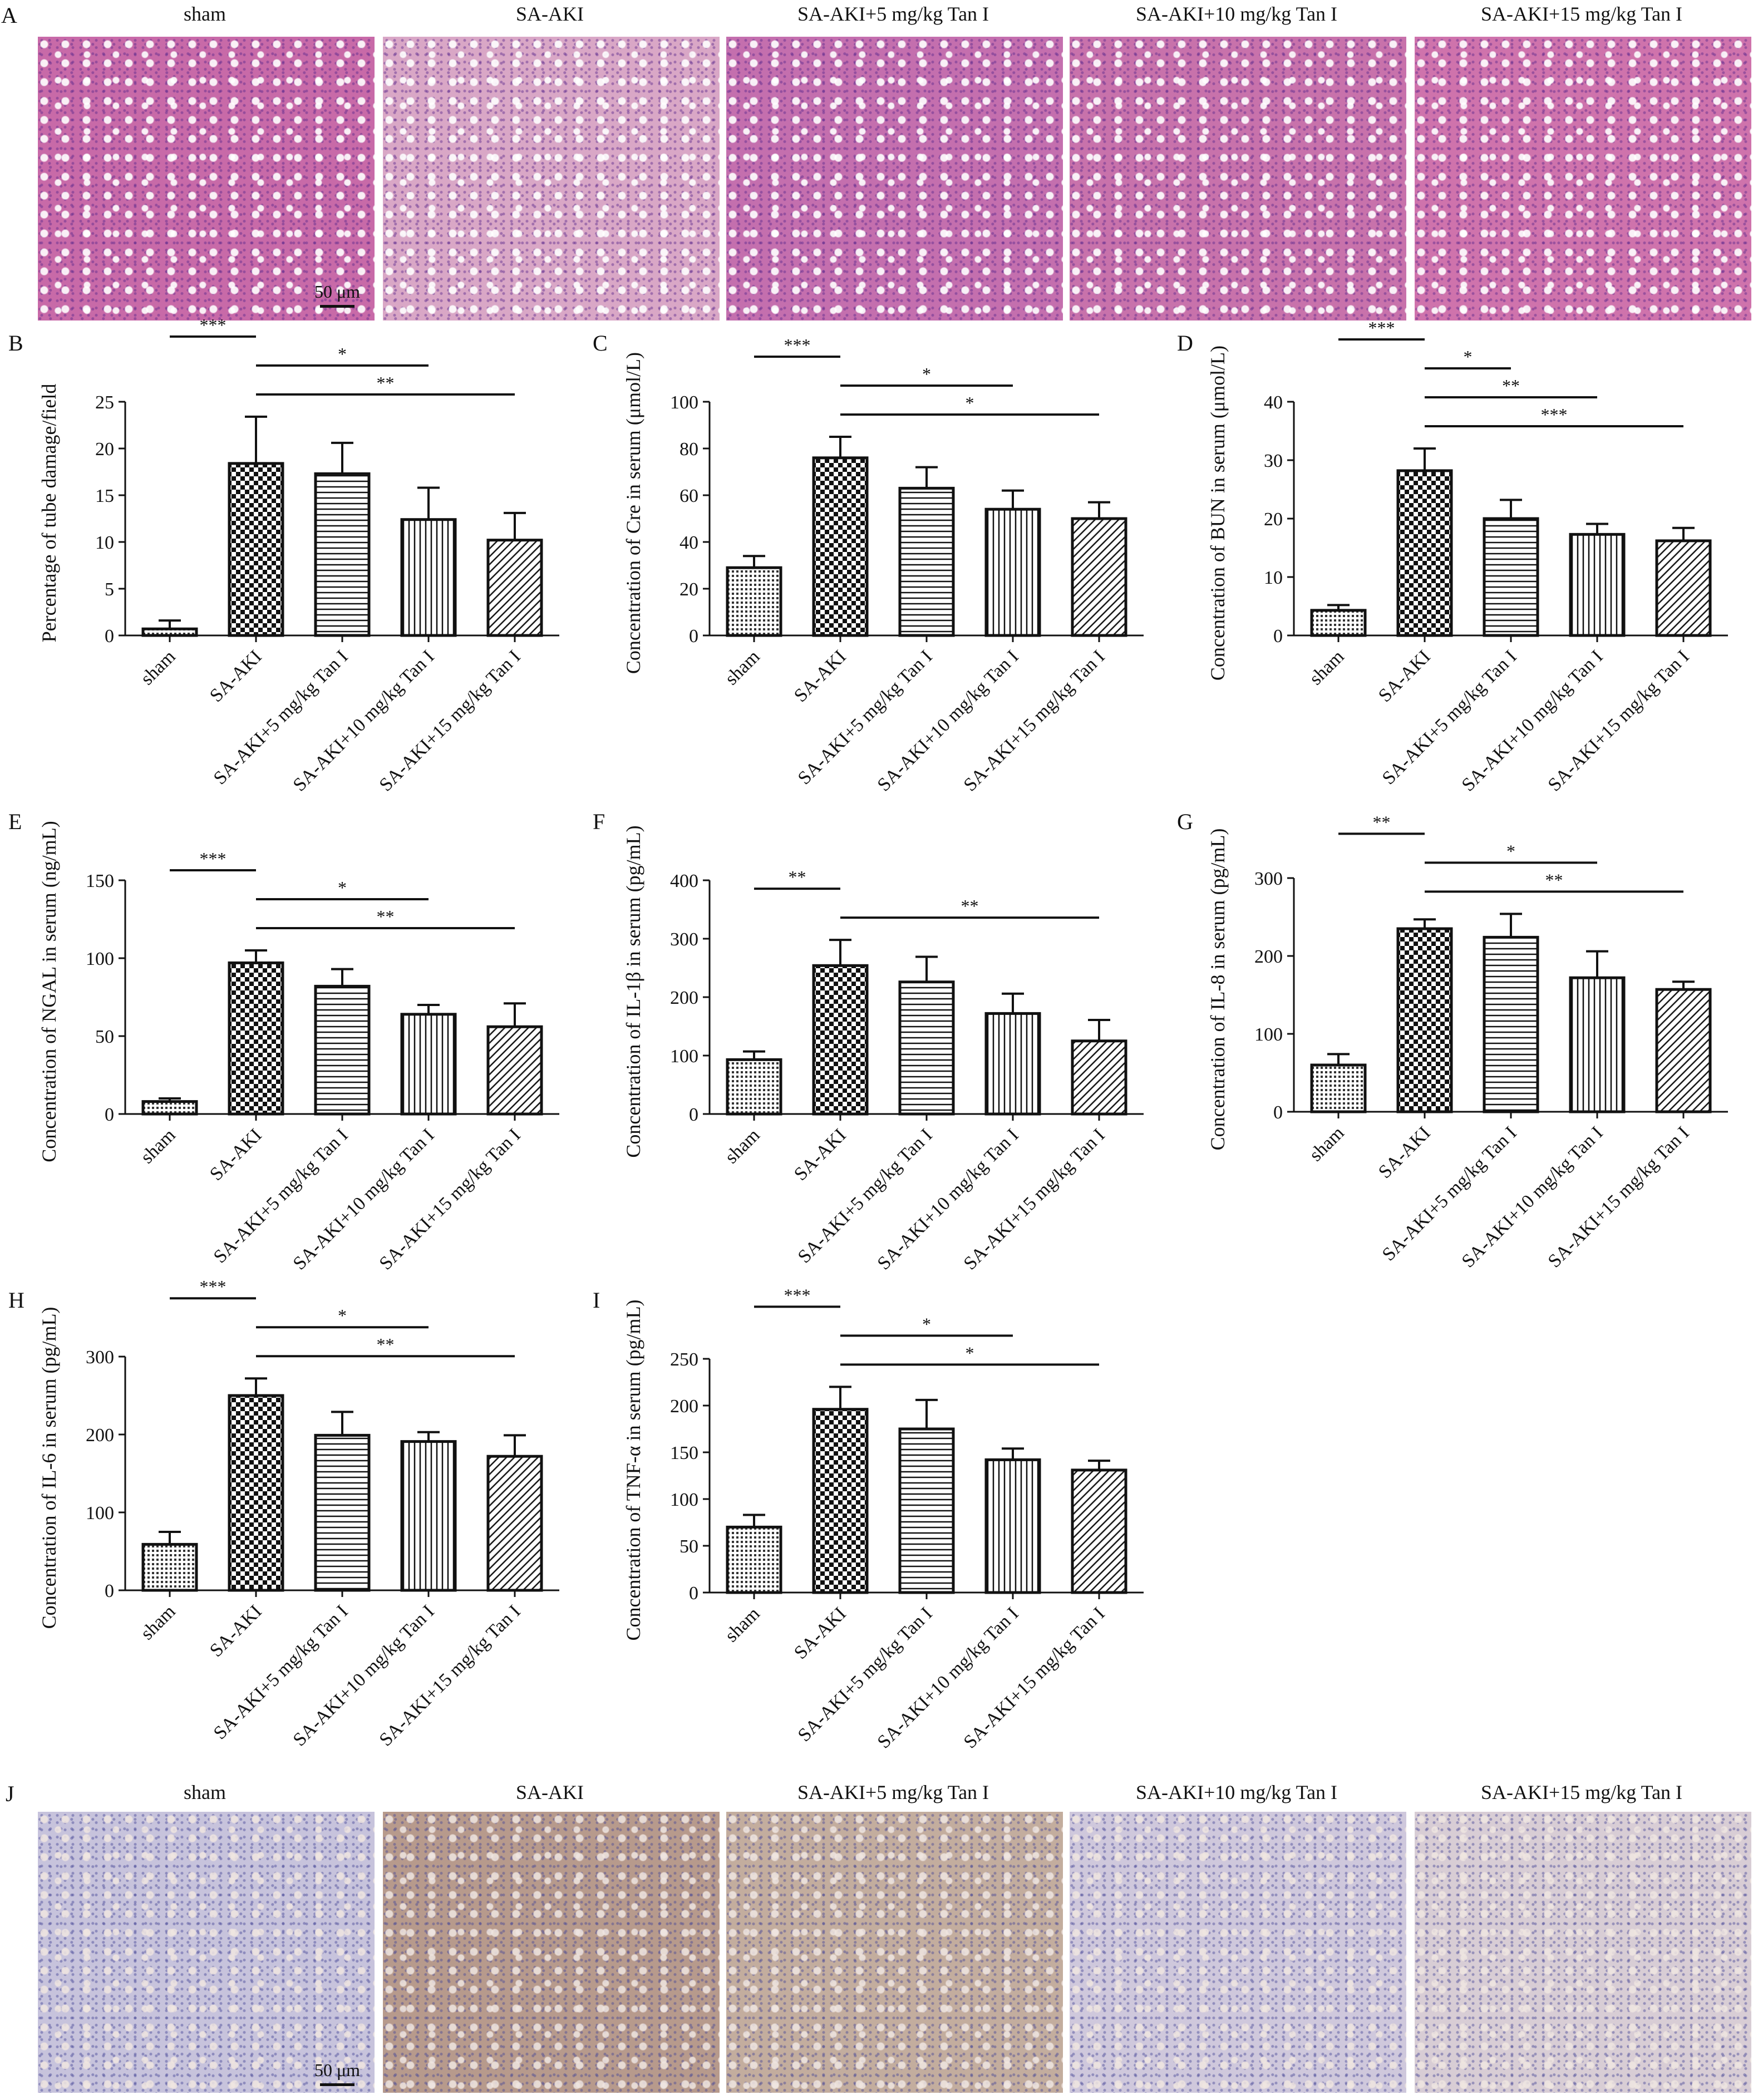 Image resolution: width=1753 pixels, height=2100 pixels. Describe the element at coordinates (15, 343) in the screenshot. I see `panel-letter-b: B` at that location.